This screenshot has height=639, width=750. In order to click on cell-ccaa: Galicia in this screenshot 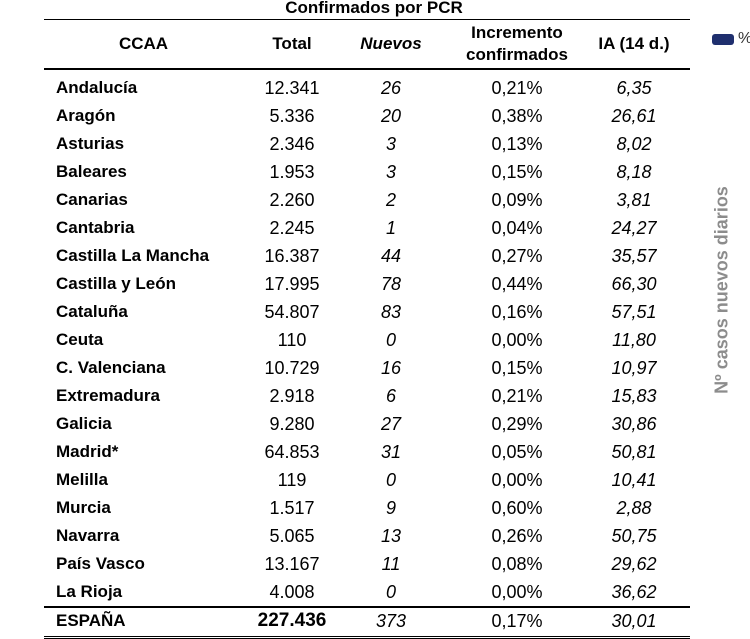, I will do `click(84, 423)`.